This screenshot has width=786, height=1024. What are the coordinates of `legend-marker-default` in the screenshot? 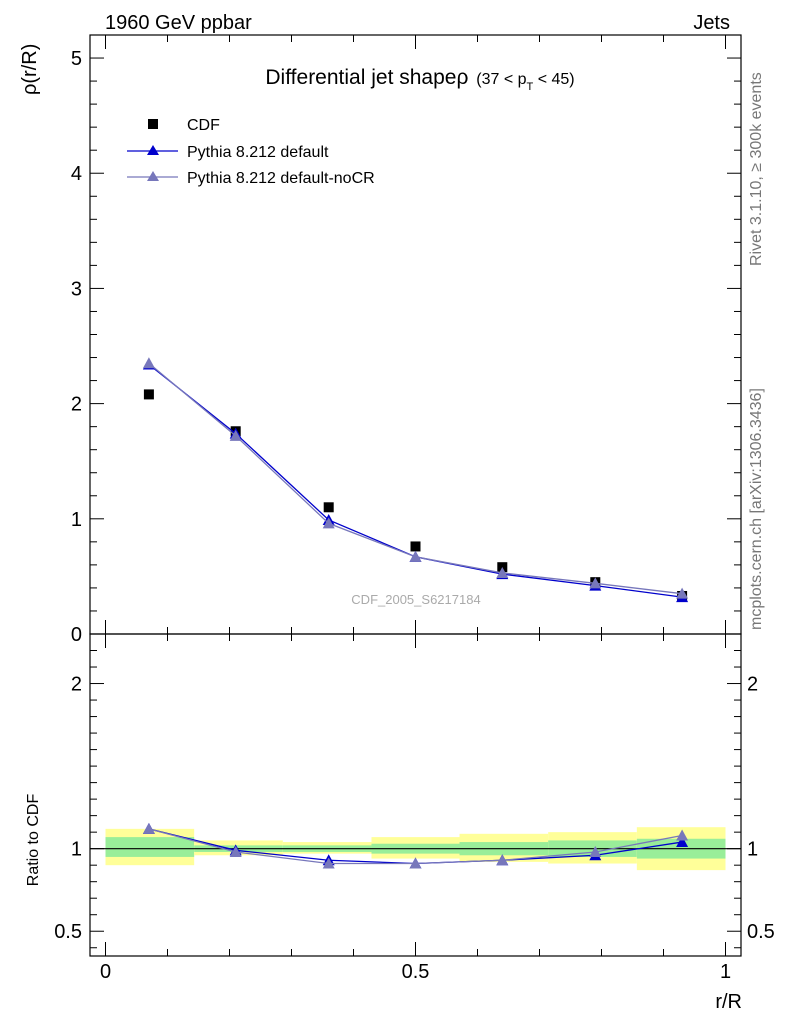 It's located at (153, 150).